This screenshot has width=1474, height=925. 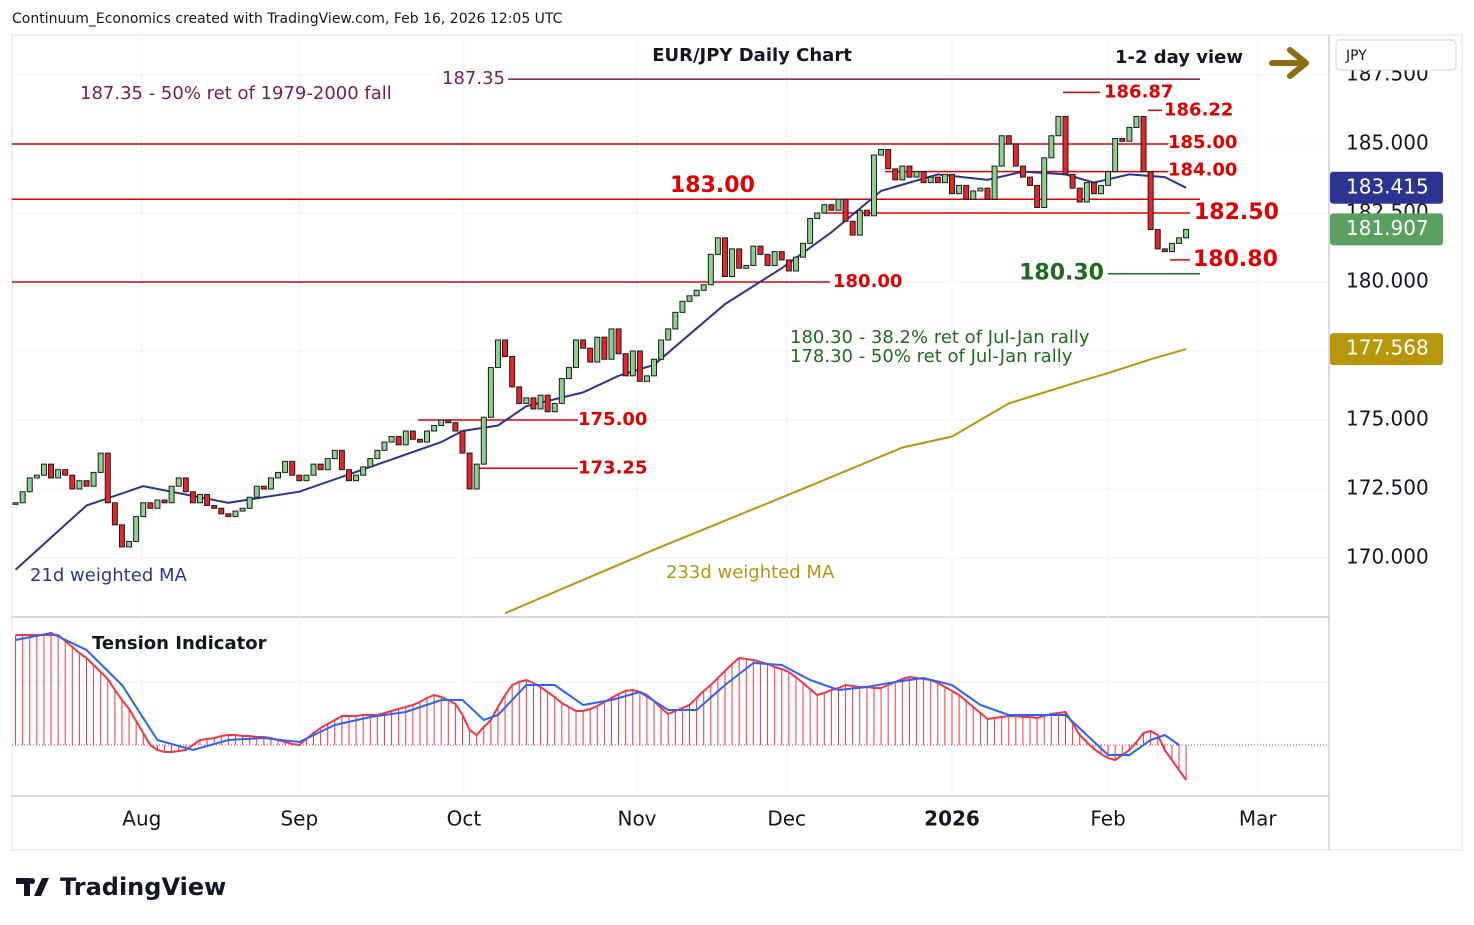 I want to click on y-tick-label: 170.000, so click(x=1387, y=556).